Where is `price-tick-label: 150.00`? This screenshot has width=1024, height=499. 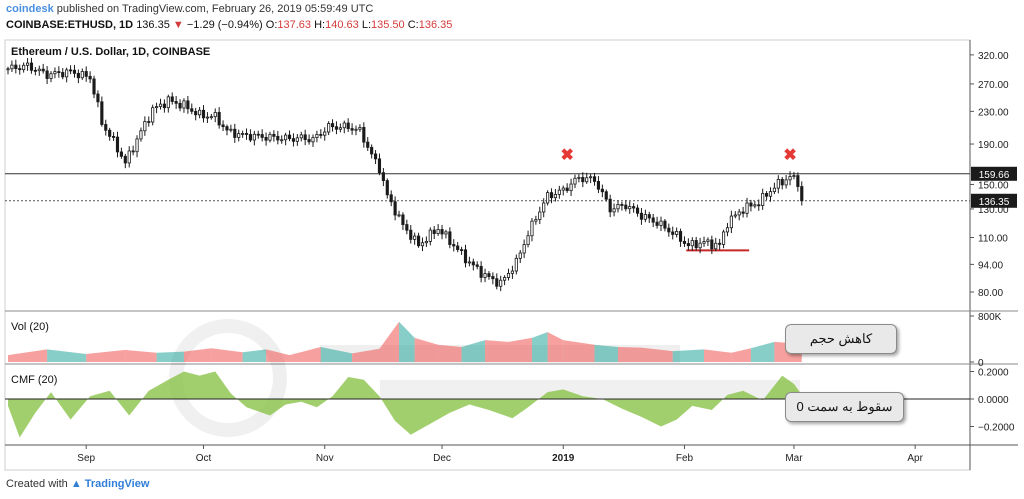 price-tick-label: 150.00 is located at coordinates (993, 185).